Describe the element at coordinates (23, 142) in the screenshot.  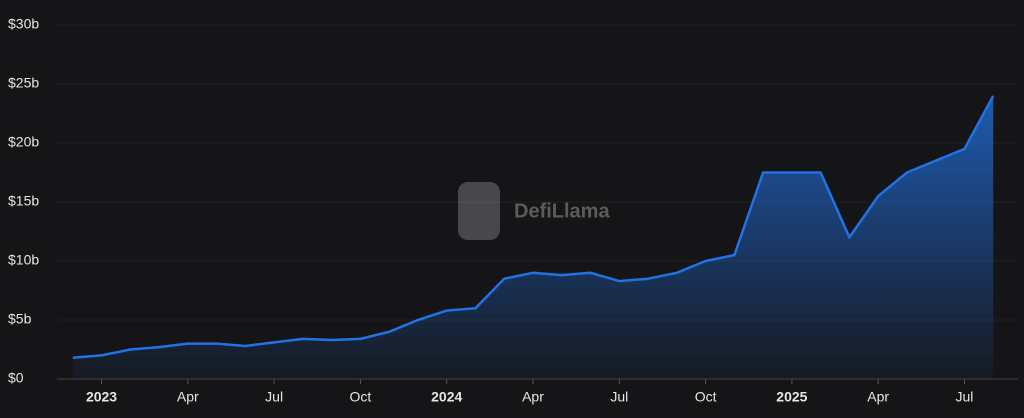
I see `y-tick-label: $20b` at that location.